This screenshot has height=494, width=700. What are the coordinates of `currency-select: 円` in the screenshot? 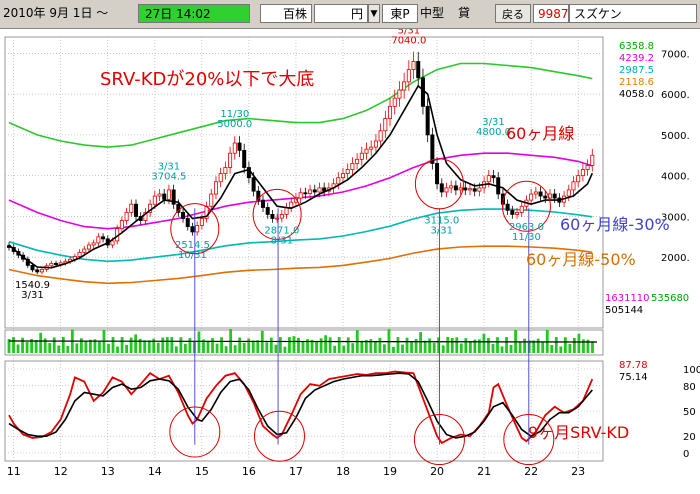 It's located at (341, 13).